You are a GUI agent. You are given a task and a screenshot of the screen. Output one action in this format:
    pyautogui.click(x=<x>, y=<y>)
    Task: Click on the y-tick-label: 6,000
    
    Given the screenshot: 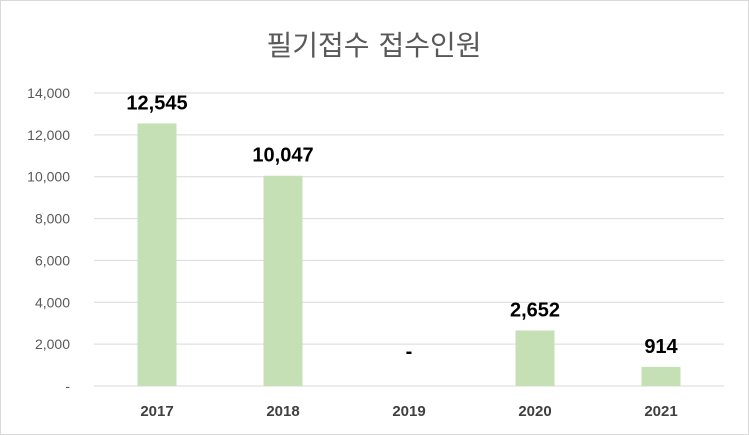 What is the action you would take?
    pyautogui.click(x=52, y=260)
    